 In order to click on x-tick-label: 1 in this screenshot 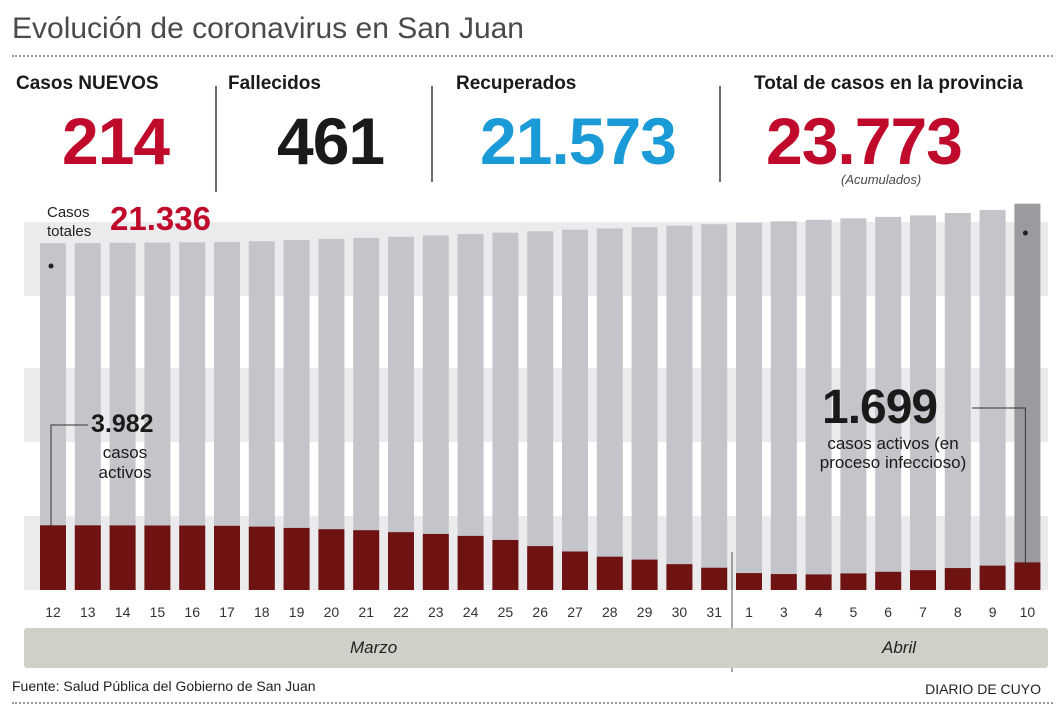, I will do `click(749, 612)`.